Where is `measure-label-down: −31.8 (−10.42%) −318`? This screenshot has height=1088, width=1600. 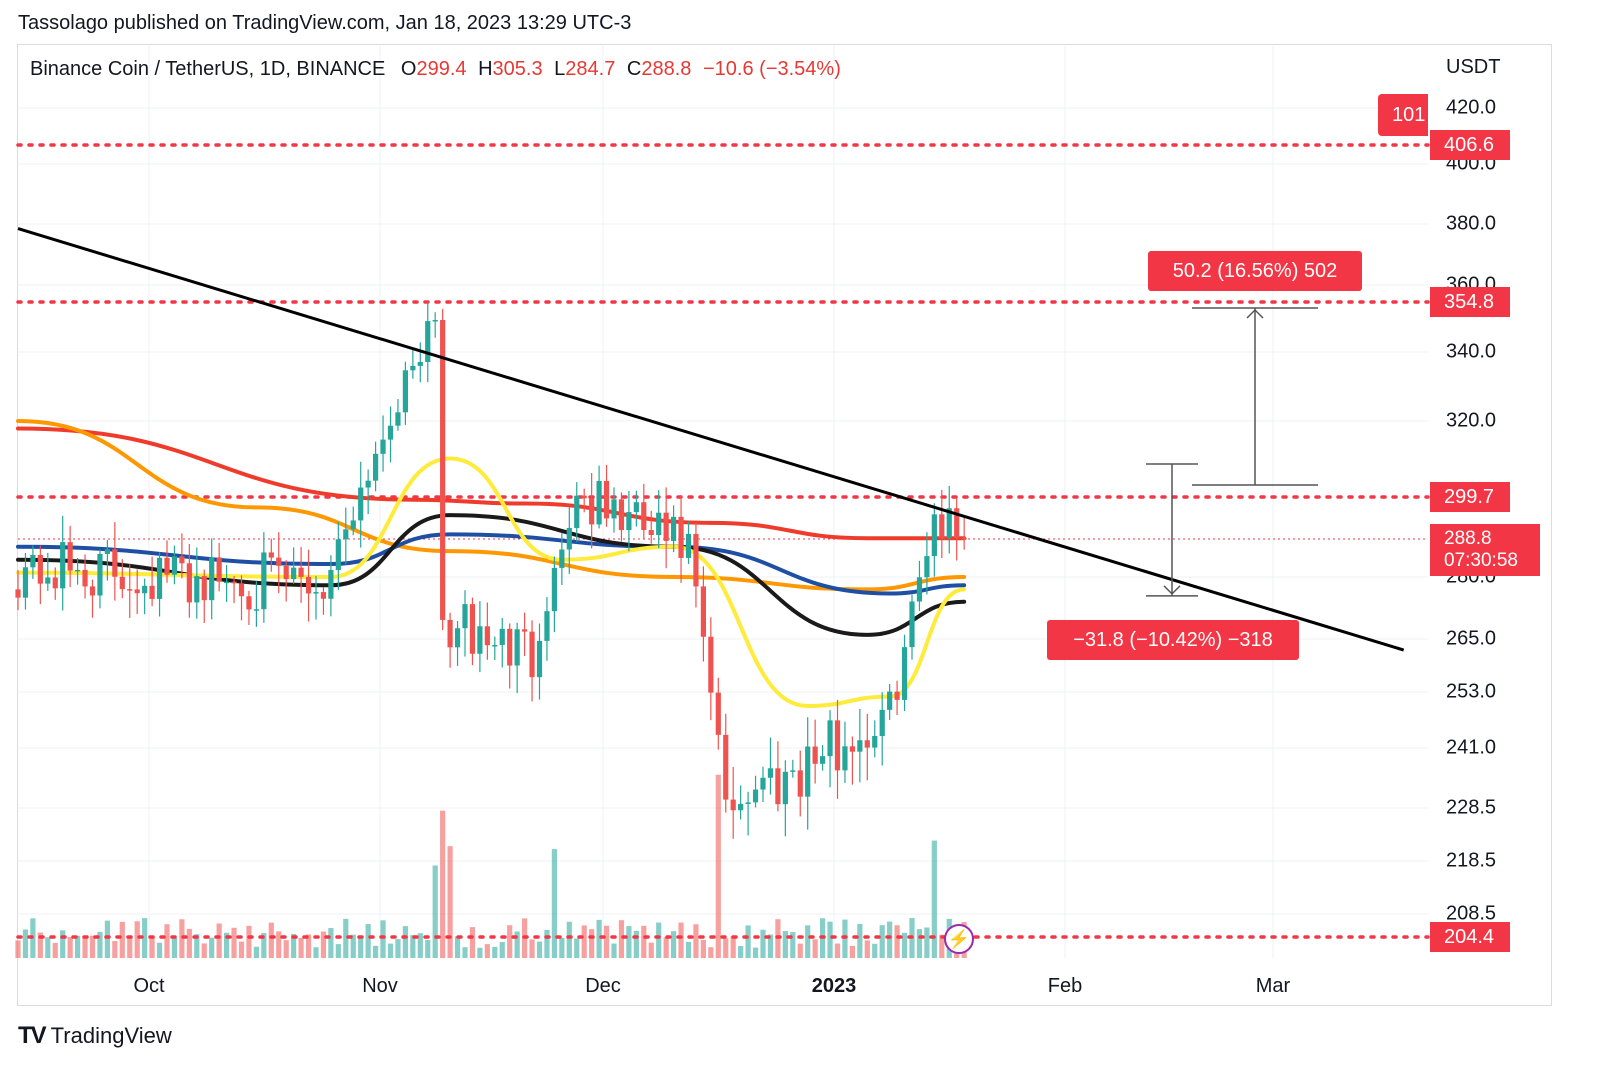
measure-label-down: −31.8 (−10.42%) −318 is located at coordinates (1173, 640).